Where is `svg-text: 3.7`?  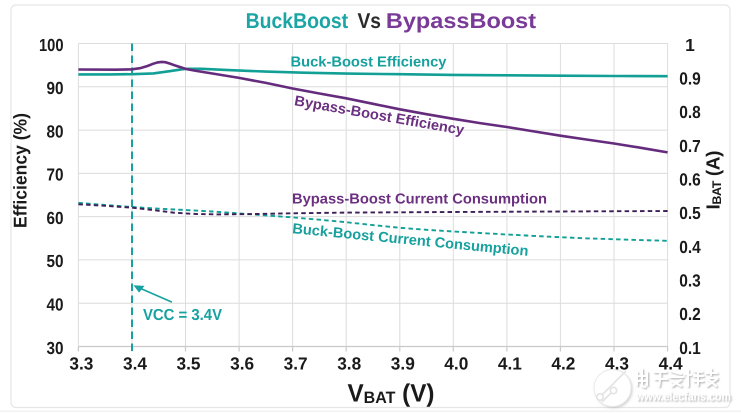 svg-text: 3.7 is located at coordinates (296, 364).